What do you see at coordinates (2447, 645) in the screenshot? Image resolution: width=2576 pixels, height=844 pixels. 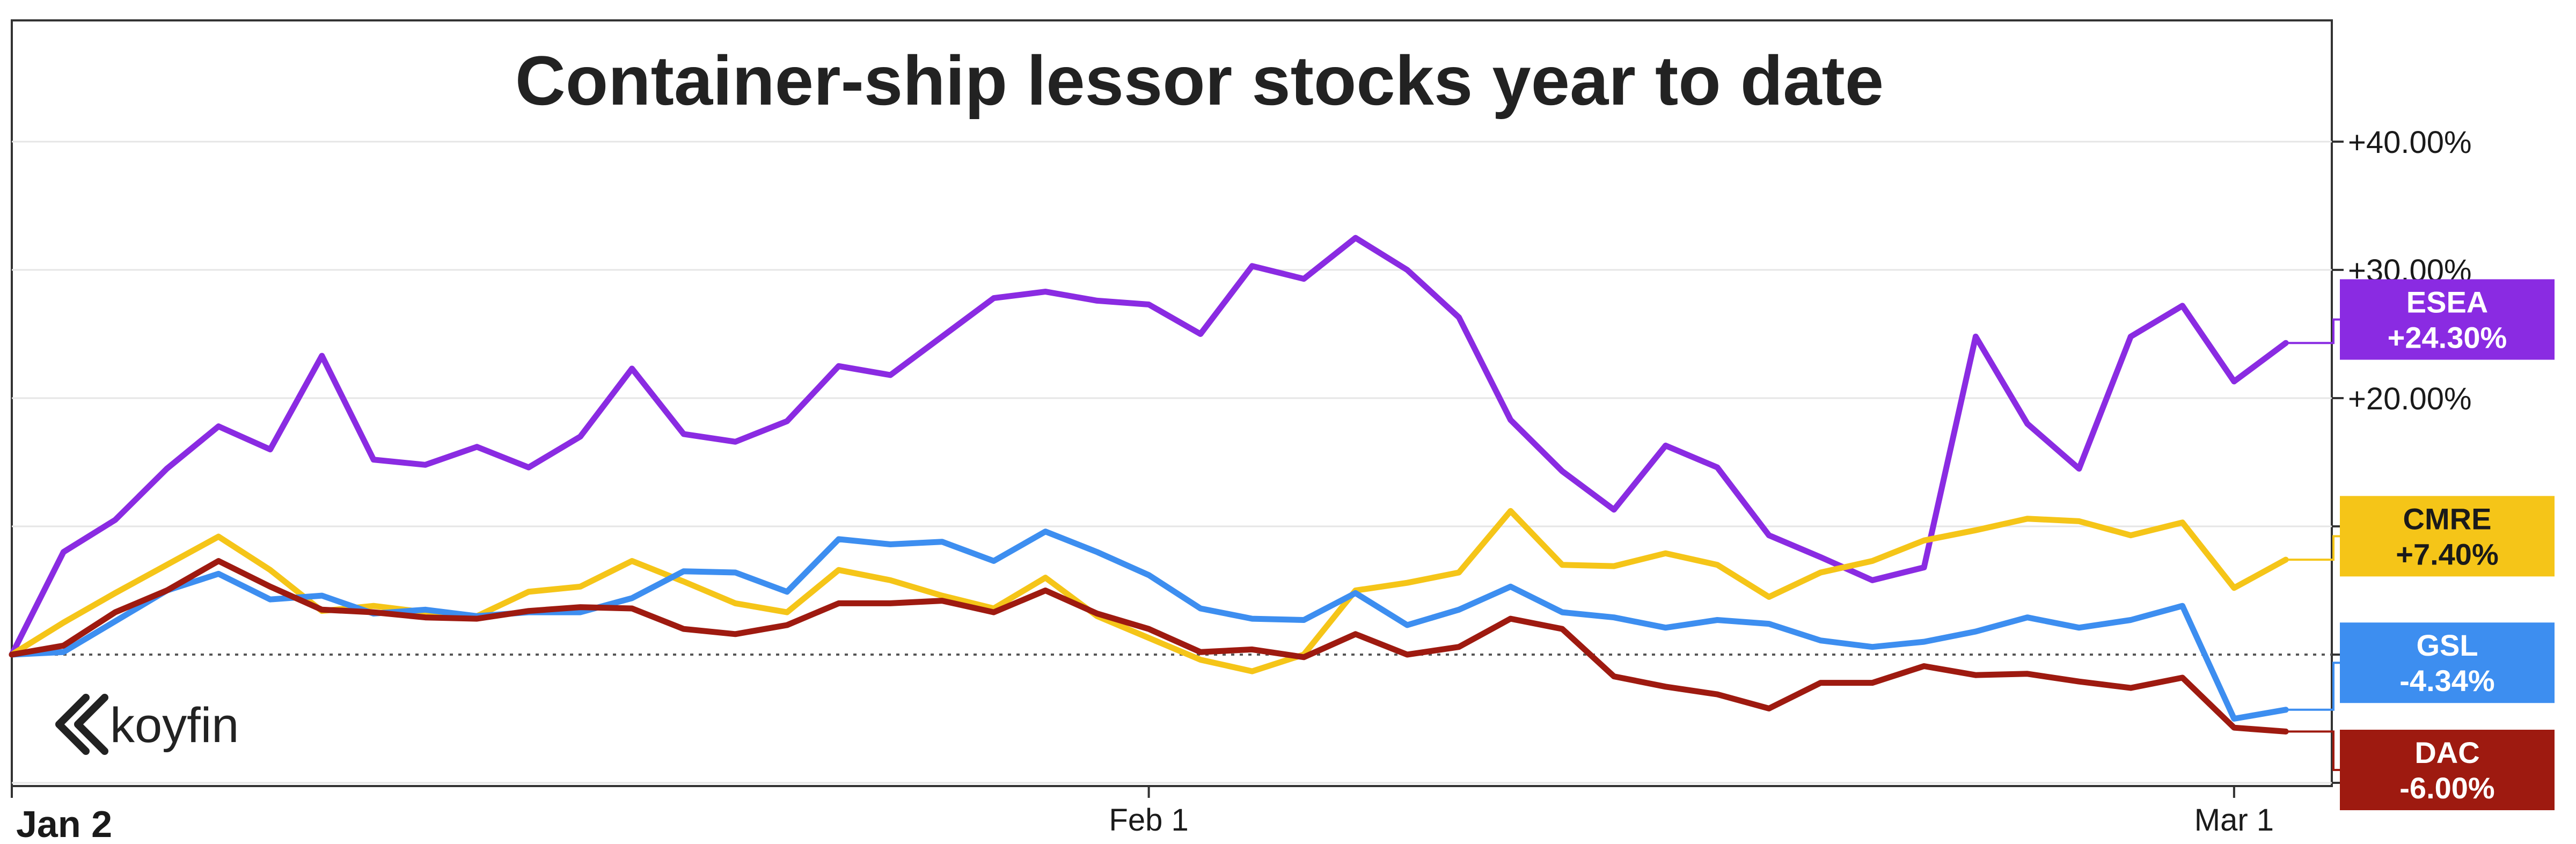 I see `badge-name-gsl: GSL` at bounding box center [2447, 645].